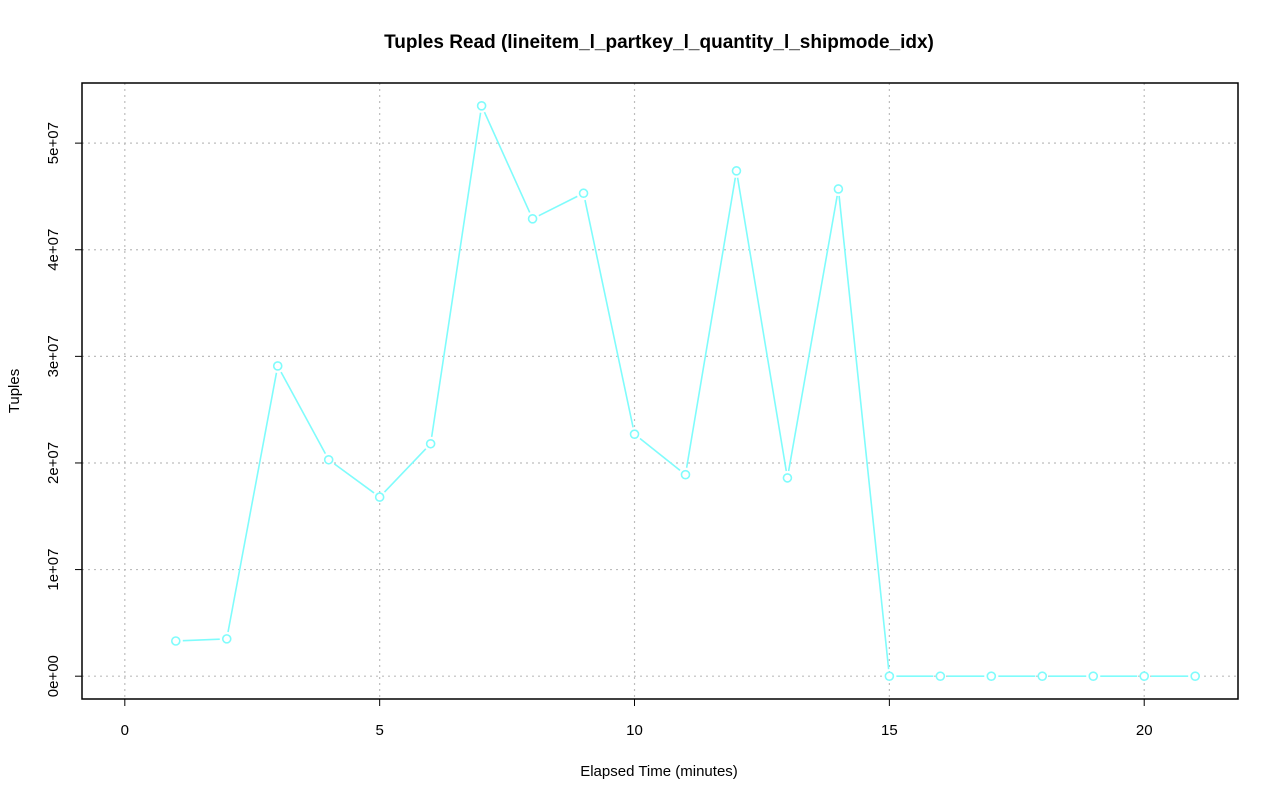  What do you see at coordinates (53, 250) in the screenshot?
I see `y-tick-label: 4e+07` at bounding box center [53, 250].